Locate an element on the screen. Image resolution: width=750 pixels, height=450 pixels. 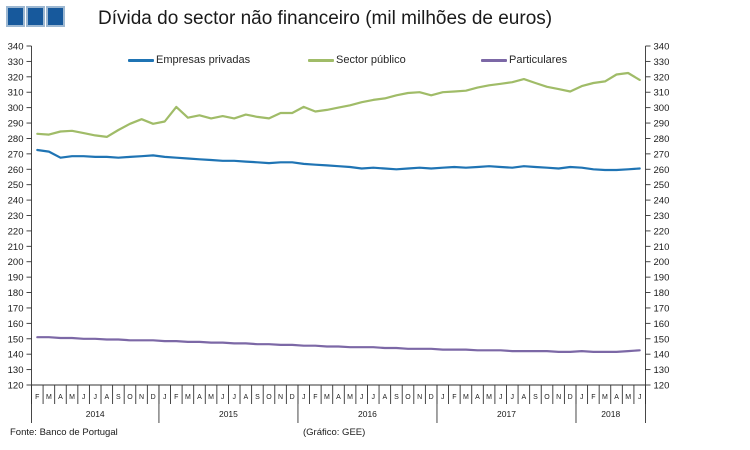
legend-item-particulares: Particulares is located at coordinates (524, 60).